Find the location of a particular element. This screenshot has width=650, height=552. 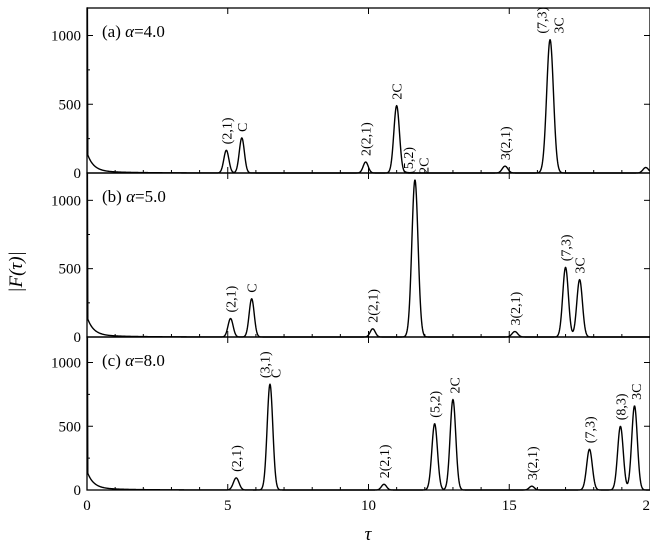

panel-label-prefix: (b) is located at coordinates (114, 196).